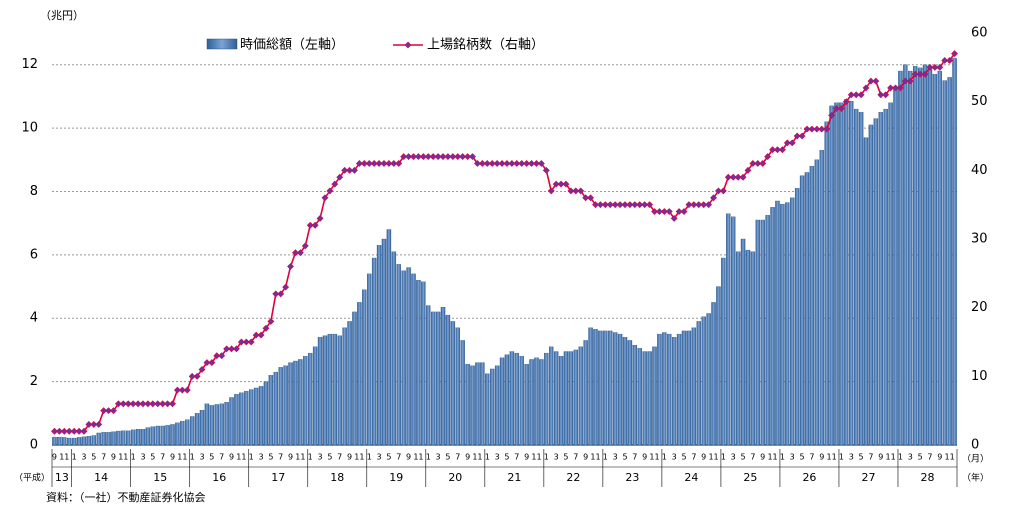 This screenshot has width=1011, height=510. Describe the element at coordinates (142, 457) in the screenshot. I see `x-tick-label: 3` at that location.